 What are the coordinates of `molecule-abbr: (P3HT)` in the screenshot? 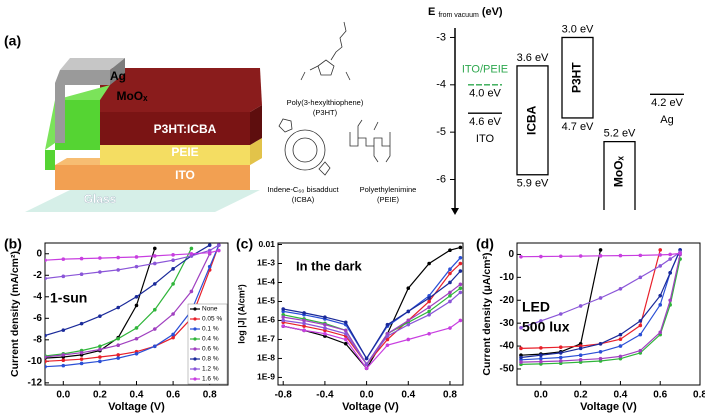 It's located at (325, 112).